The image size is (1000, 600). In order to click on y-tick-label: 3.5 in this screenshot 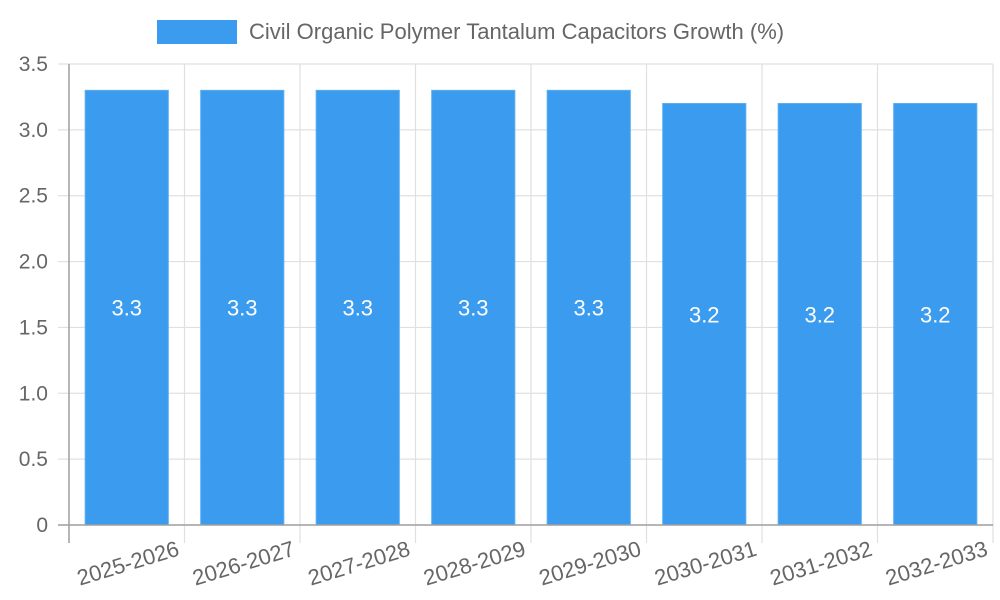, I will do `click(33, 64)`.